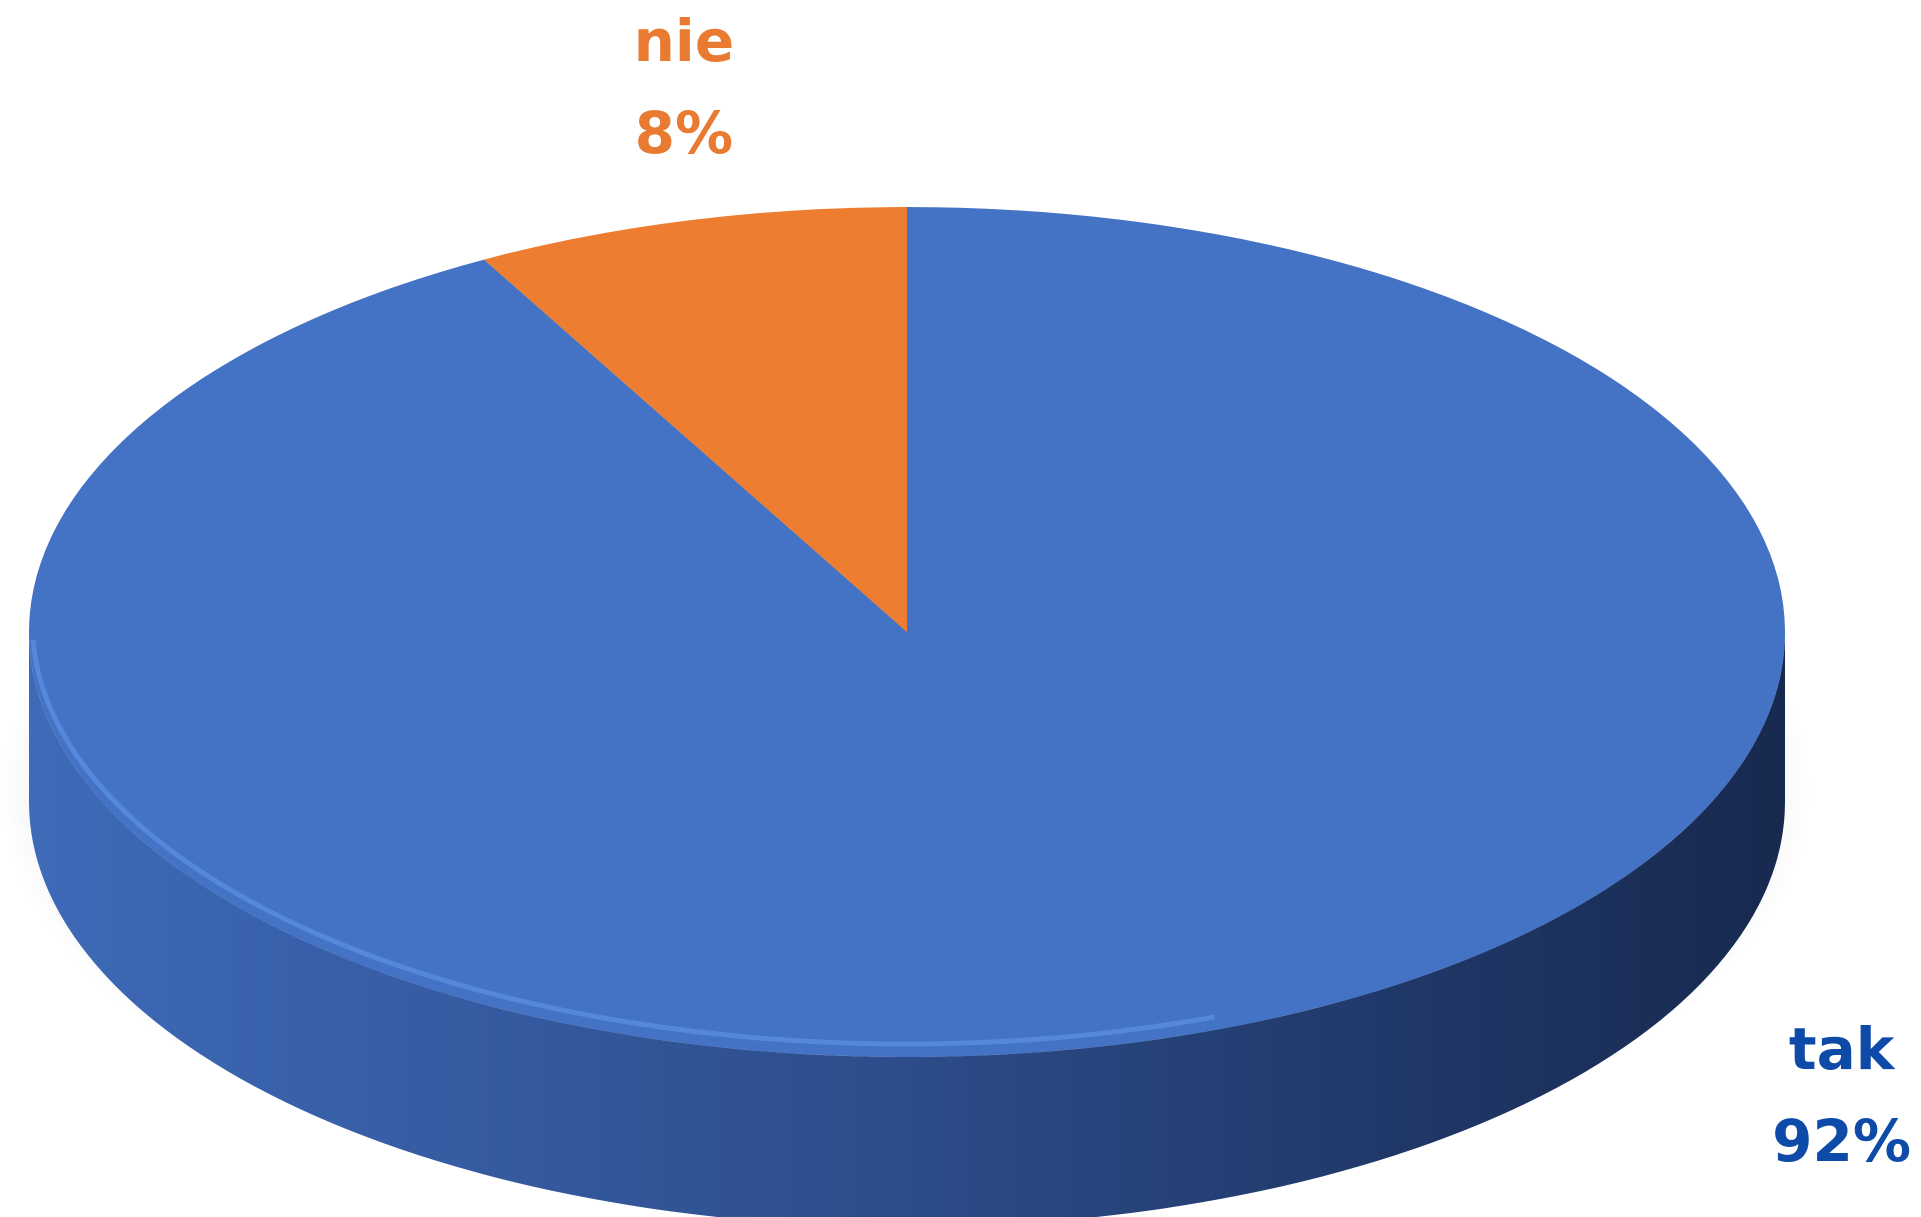 The image size is (1921, 1217). I want to click on slice-label-nie: nie 8%, so click(684, 89).